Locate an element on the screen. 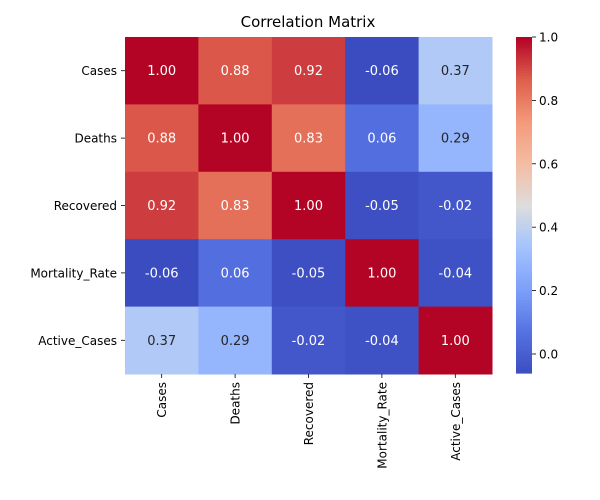  y-tick-label: Recovered is located at coordinates (85, 206).